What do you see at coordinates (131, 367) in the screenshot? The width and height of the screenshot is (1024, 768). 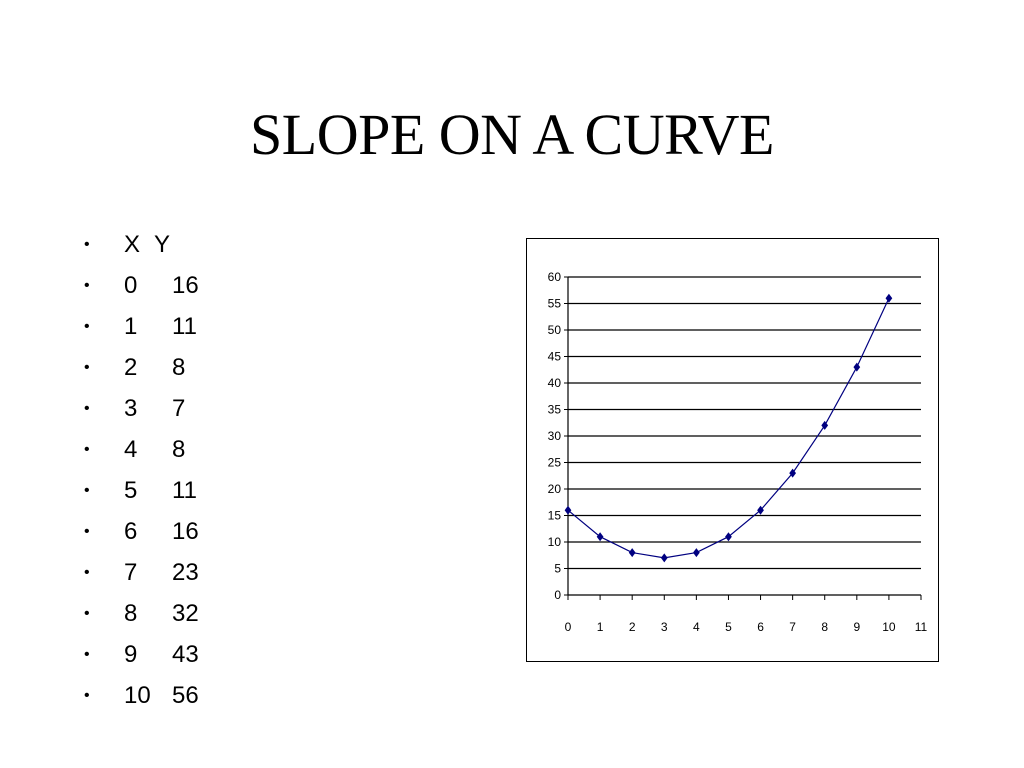 I see `x-value: 2` at bounding box center [131, 367].